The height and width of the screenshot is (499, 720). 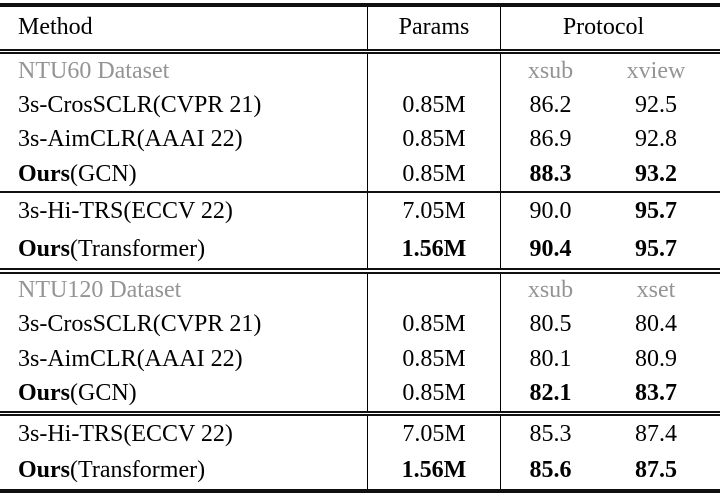 What do you see at coordinates (103, 392) in the screenshot?
I see `method-note: (GCN)` at bounding box center [103, 392].